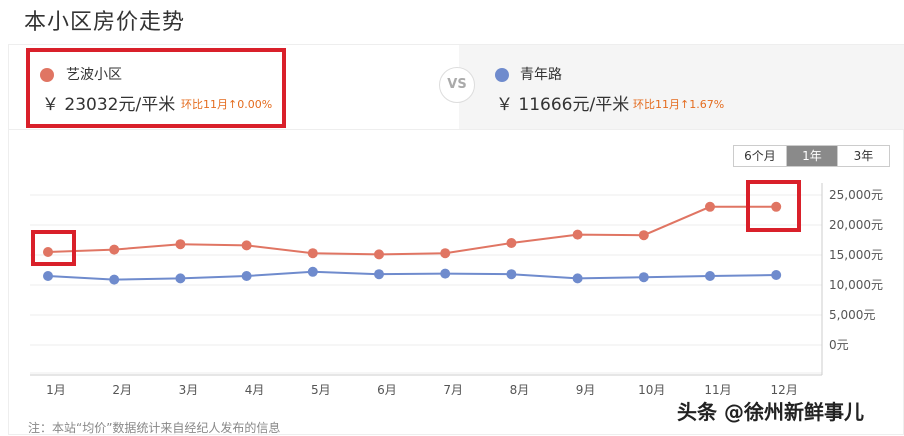  Describe the element at coordinates (563, 105) in the screenshot. I see `right-price: ￥ 11666元/平米` at that location.